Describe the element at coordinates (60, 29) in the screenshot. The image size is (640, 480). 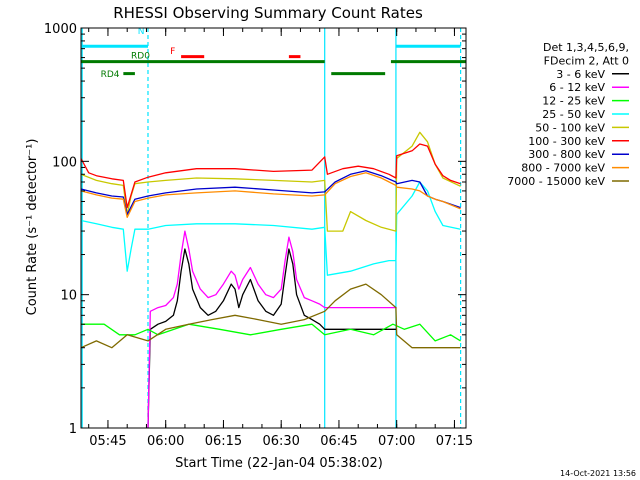
I see `y-tick-label-3: 1000` at that location.